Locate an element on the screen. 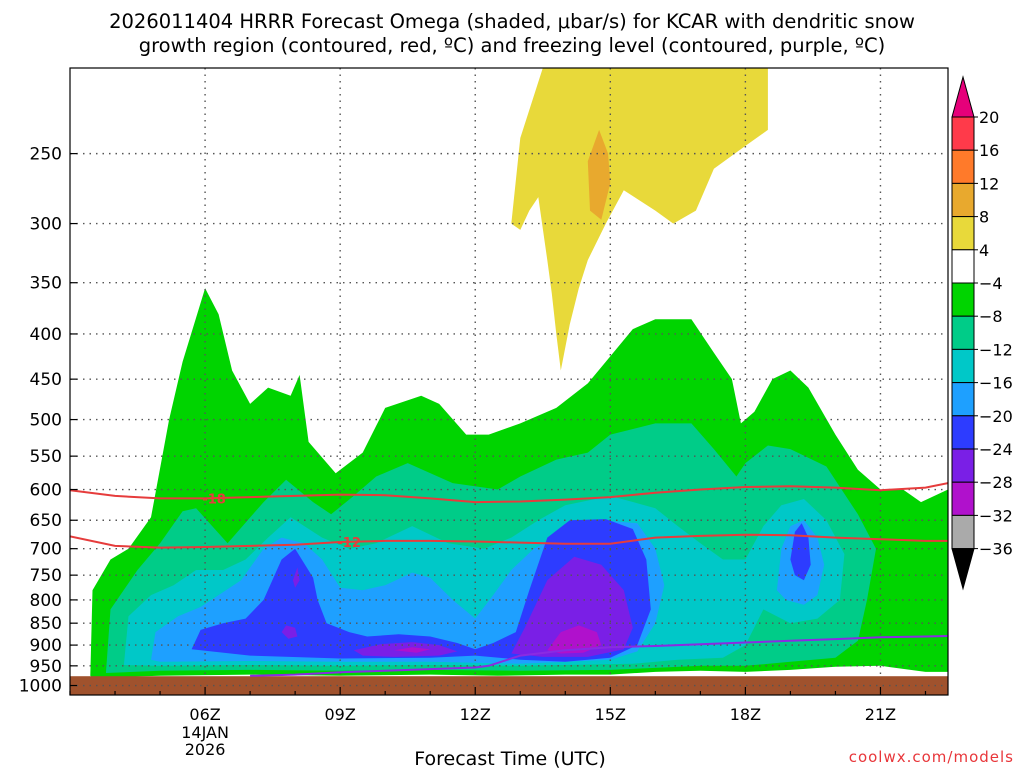  x-tick-label-21Z: 21Z is located at coordinates (880, 714).